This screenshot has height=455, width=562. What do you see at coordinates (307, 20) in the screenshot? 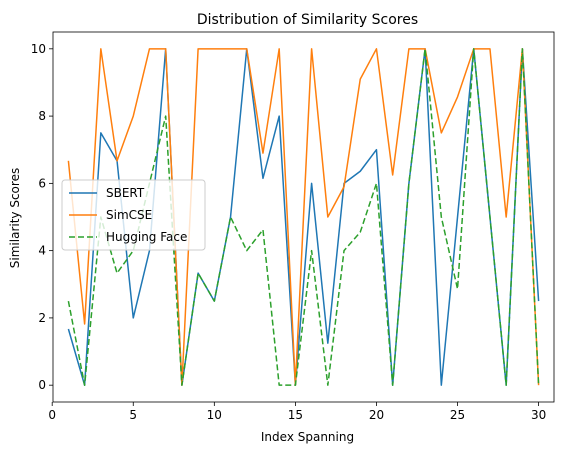
I see `chart-title: Distribution of Similarity Scores` at bounding box center [307, 20].